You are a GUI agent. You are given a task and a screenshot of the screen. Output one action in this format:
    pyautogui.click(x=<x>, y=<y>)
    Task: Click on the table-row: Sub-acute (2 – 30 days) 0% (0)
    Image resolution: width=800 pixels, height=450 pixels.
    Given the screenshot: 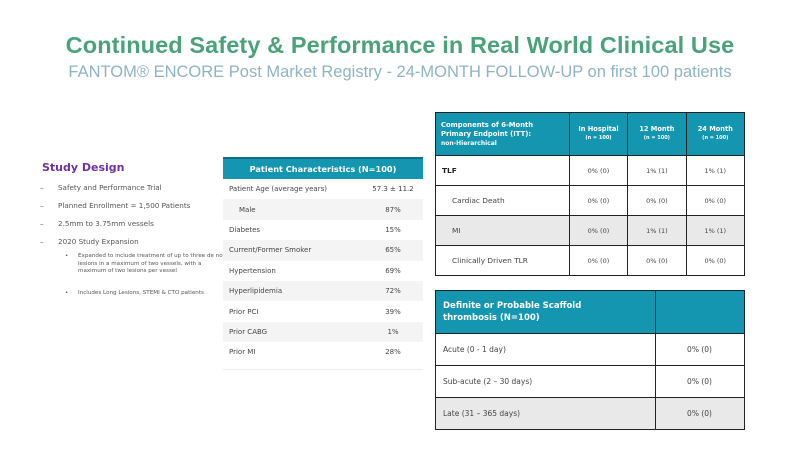 What is the action you would take?
    pyautogui.click(x=590, y=381)
    